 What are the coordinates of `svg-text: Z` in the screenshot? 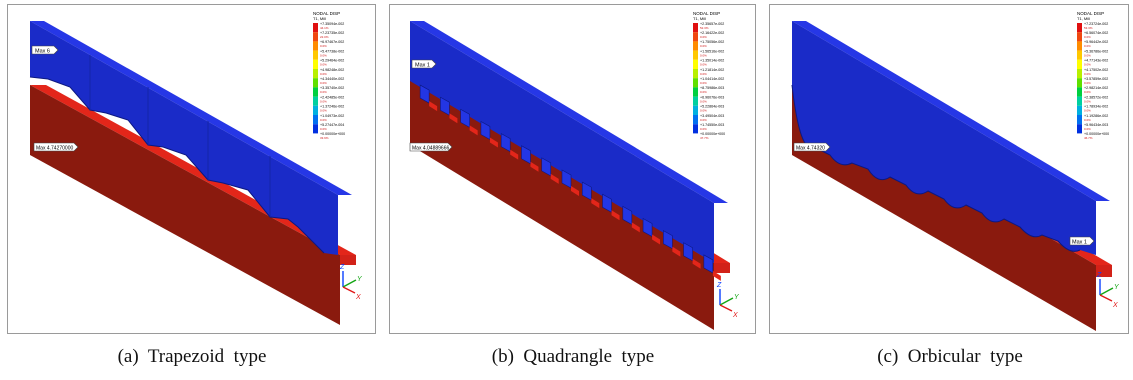 It's located at (342, 267).